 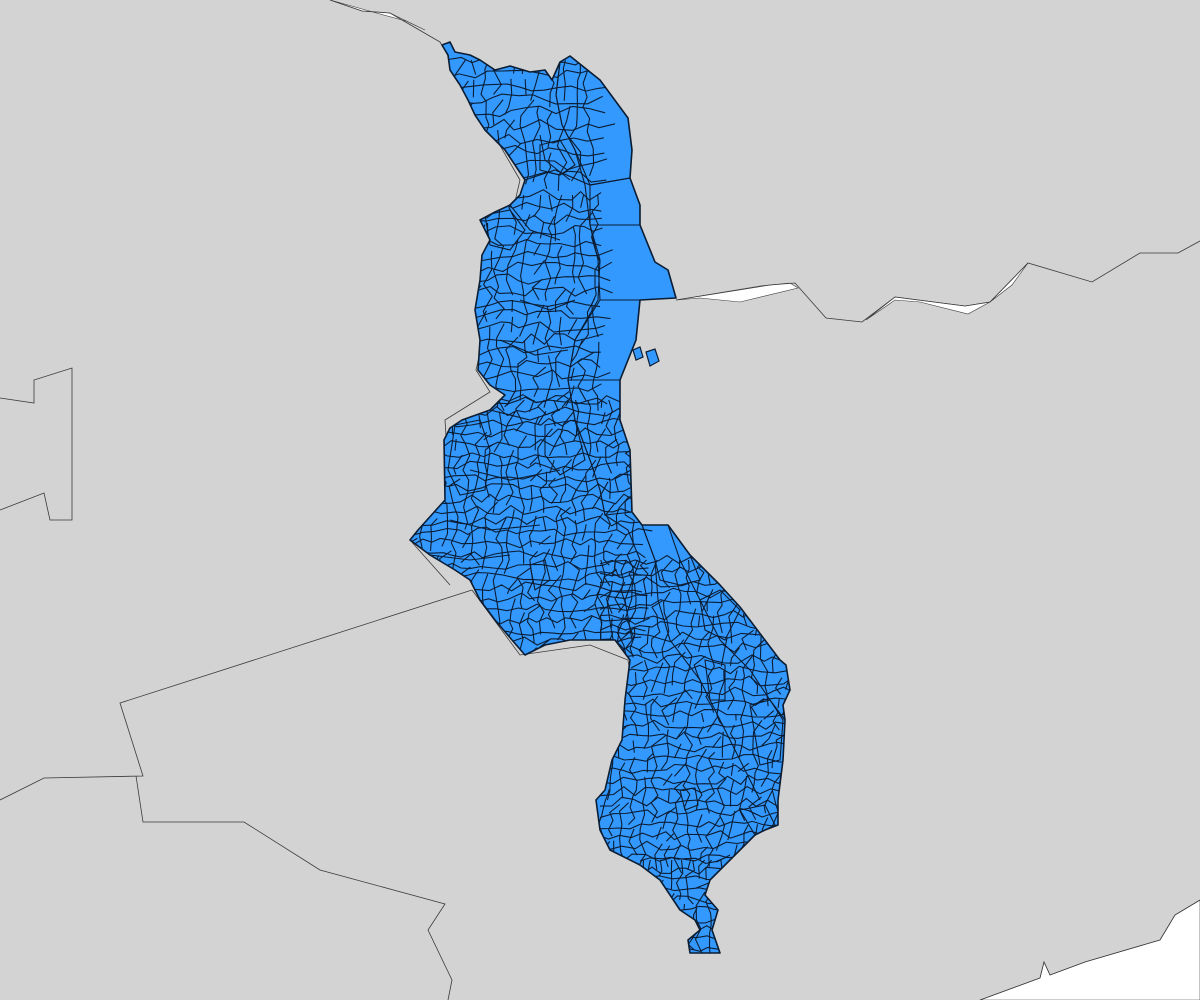 What do you see at coordinates (937, 281) in the screenshot?
I see `border-line-northeast` at bounding box center [937, 281].